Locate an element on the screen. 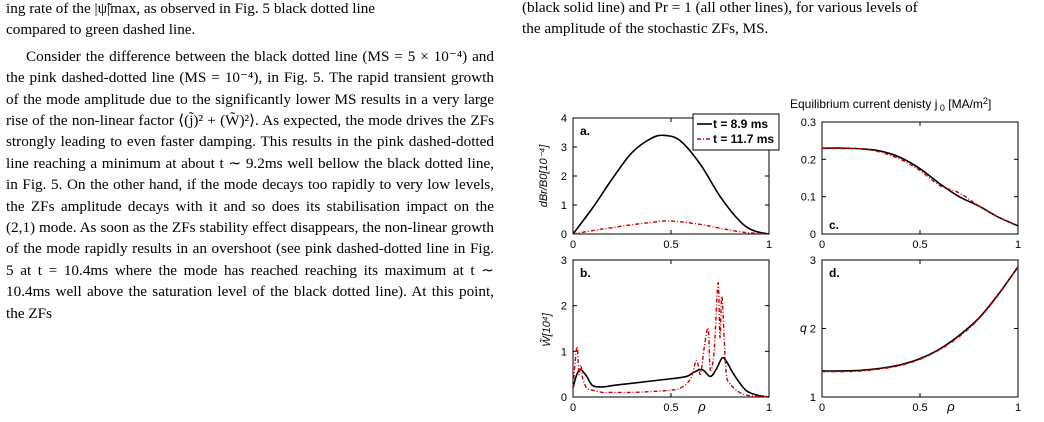  y-tick-label: 0.3 is located at coordinates (808, 123).